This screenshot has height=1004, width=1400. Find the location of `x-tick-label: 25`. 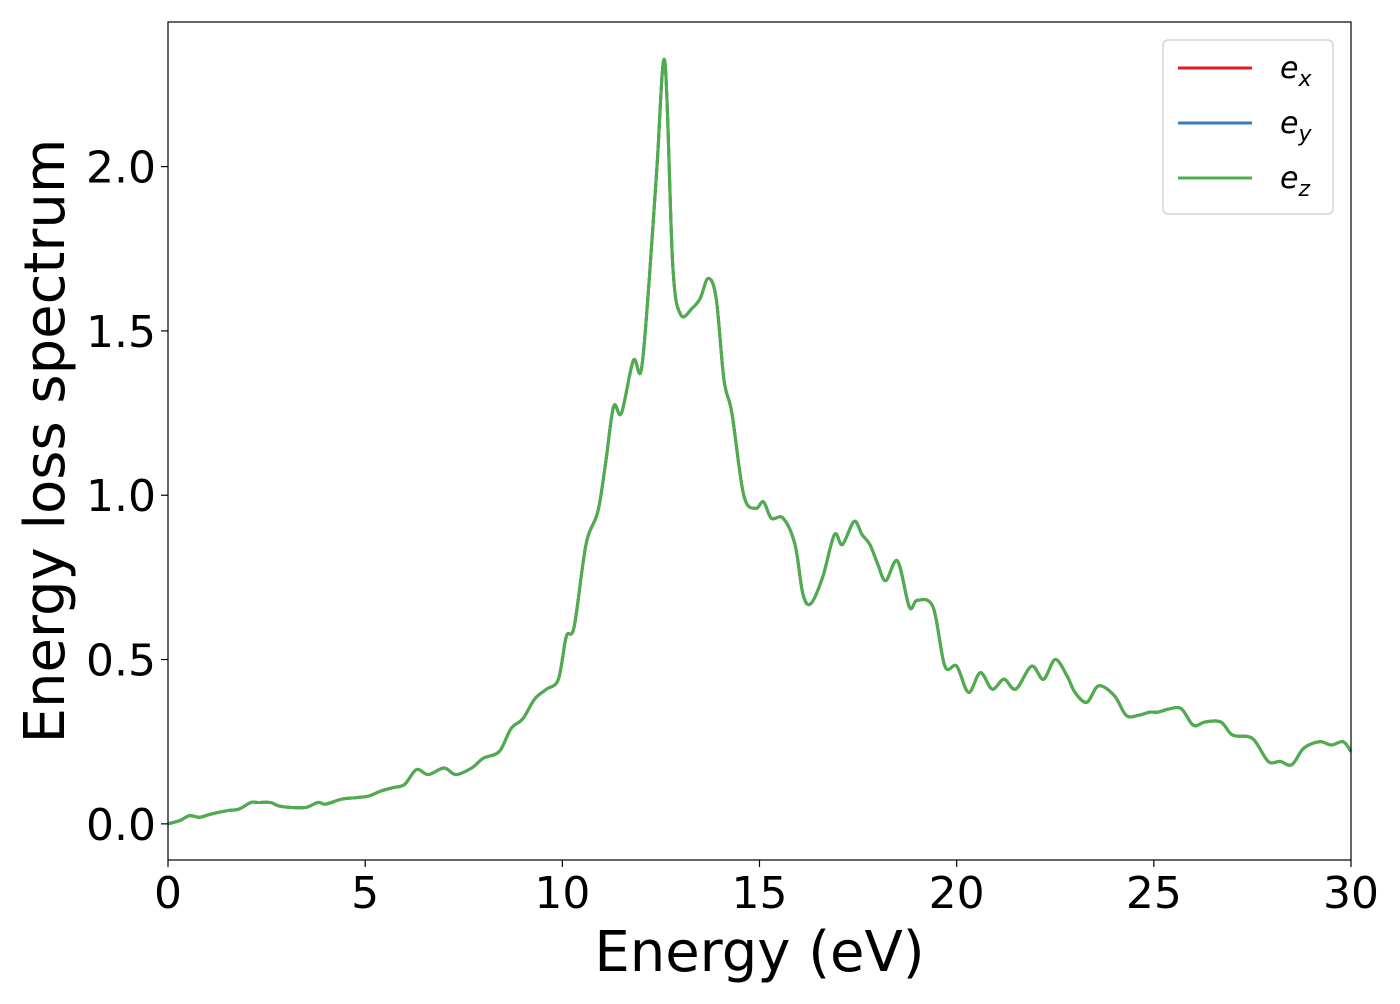

x-tick-label: 25 is located at coordinates (1154, 893).